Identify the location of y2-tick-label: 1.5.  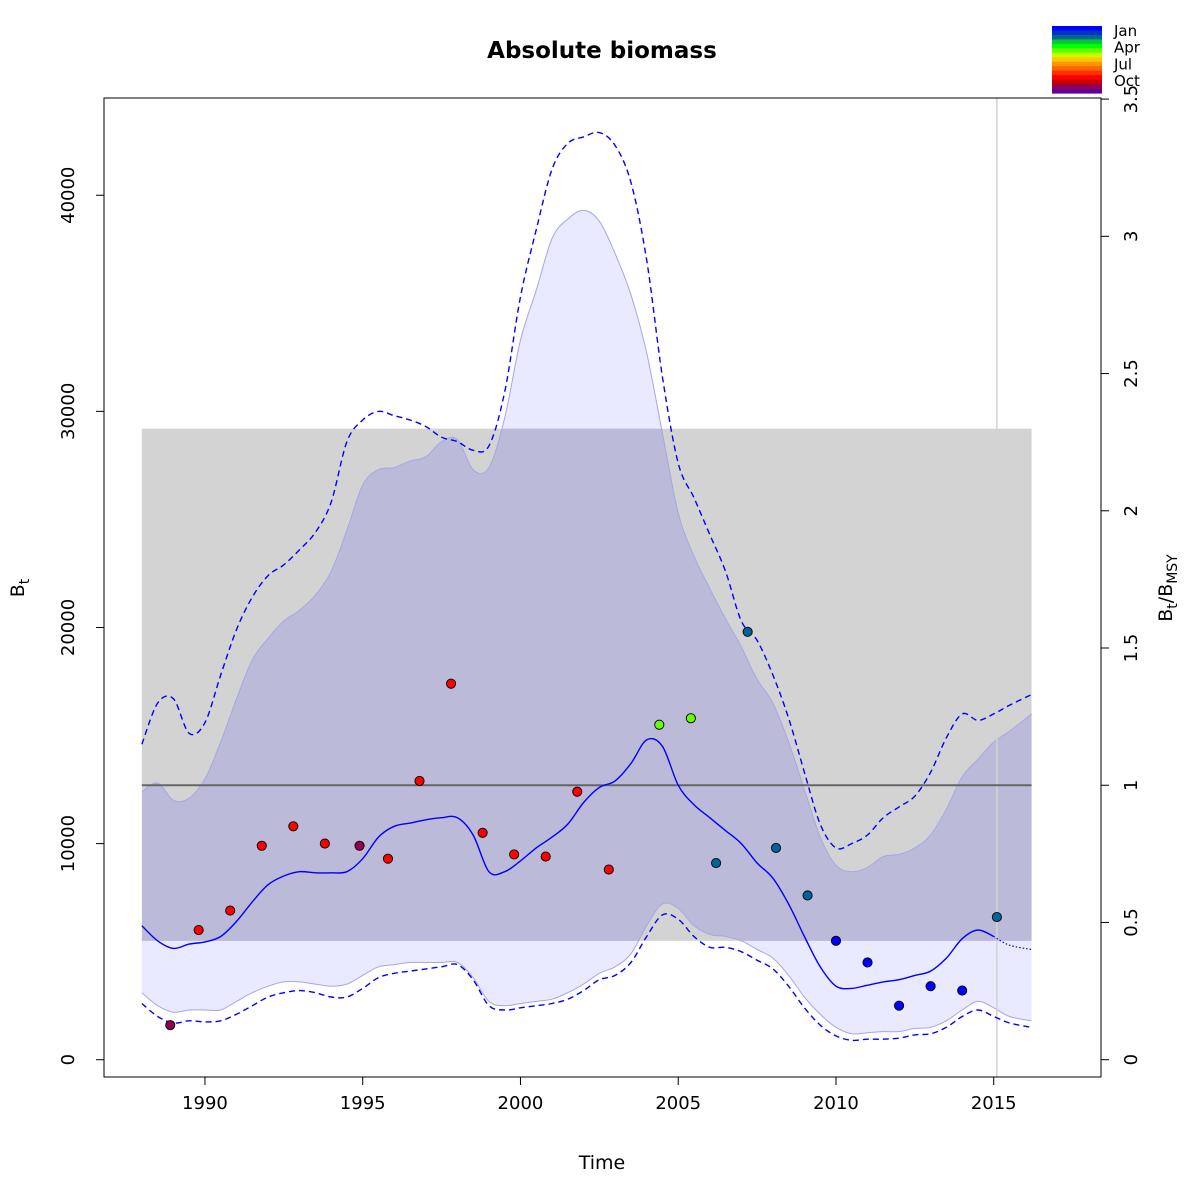
(1131, 648).